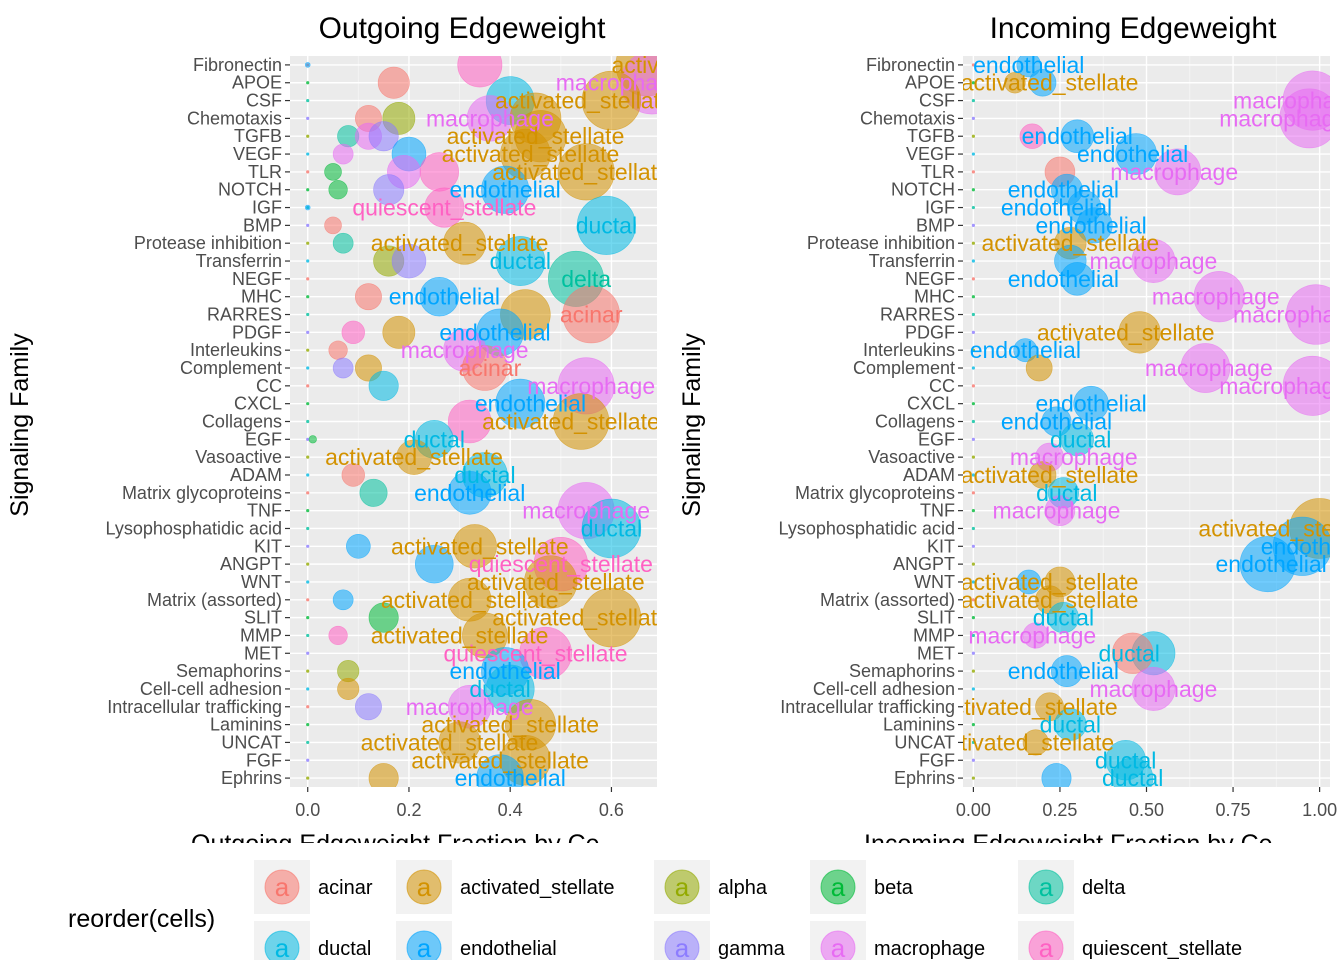 This screenshot has width=1344, height=960. I want to click on y-tick-label: MET, so click(263, 653).